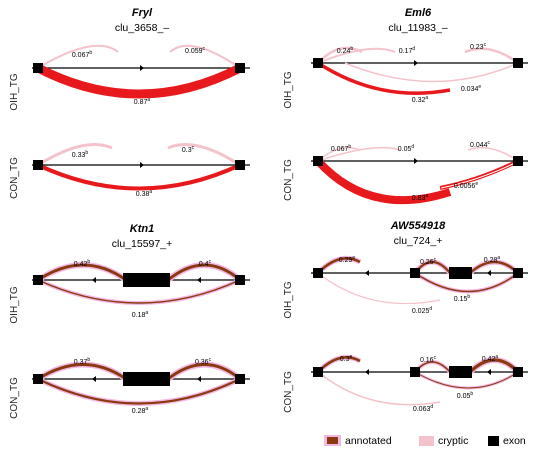 The image size is (550, 453). I want to click on junction-value: 0.32a, so click(420, 99).